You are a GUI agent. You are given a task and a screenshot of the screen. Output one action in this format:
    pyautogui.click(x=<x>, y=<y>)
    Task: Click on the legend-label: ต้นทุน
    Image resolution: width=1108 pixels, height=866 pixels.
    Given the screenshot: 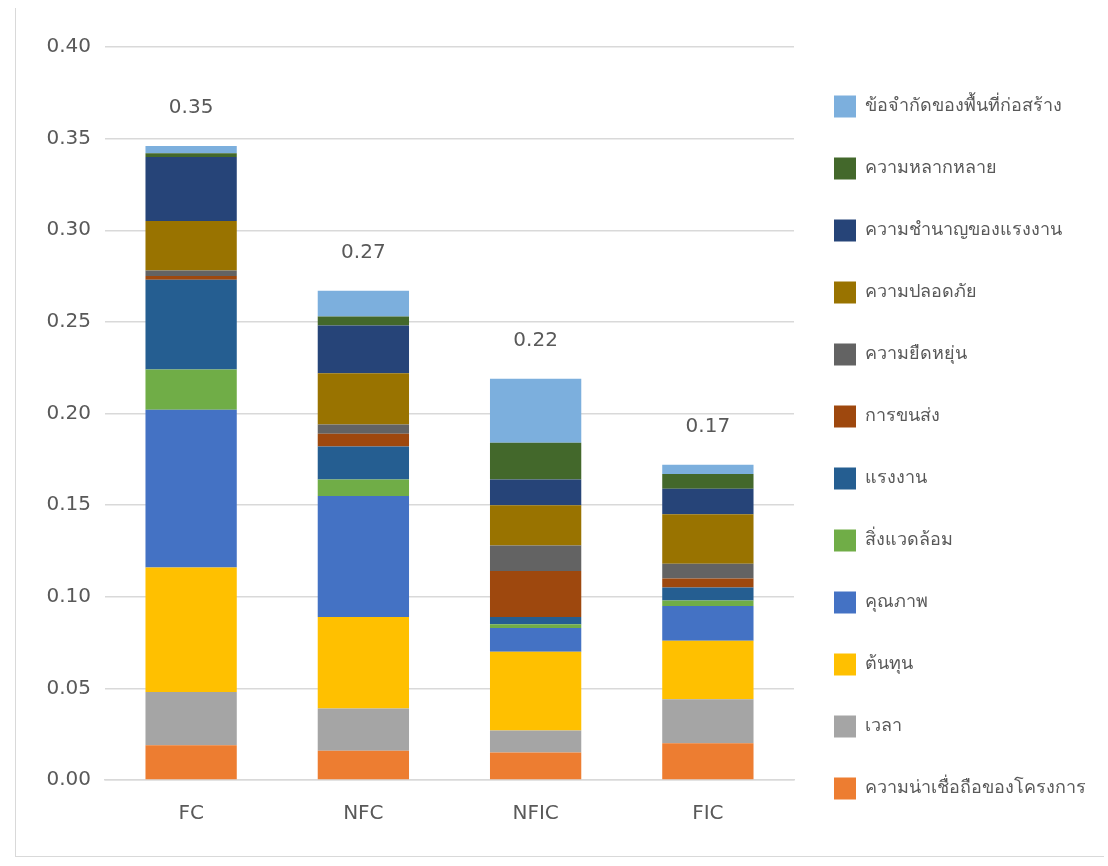 What is the action you would take?
    pyautogui.click(x=889, y=663)
    